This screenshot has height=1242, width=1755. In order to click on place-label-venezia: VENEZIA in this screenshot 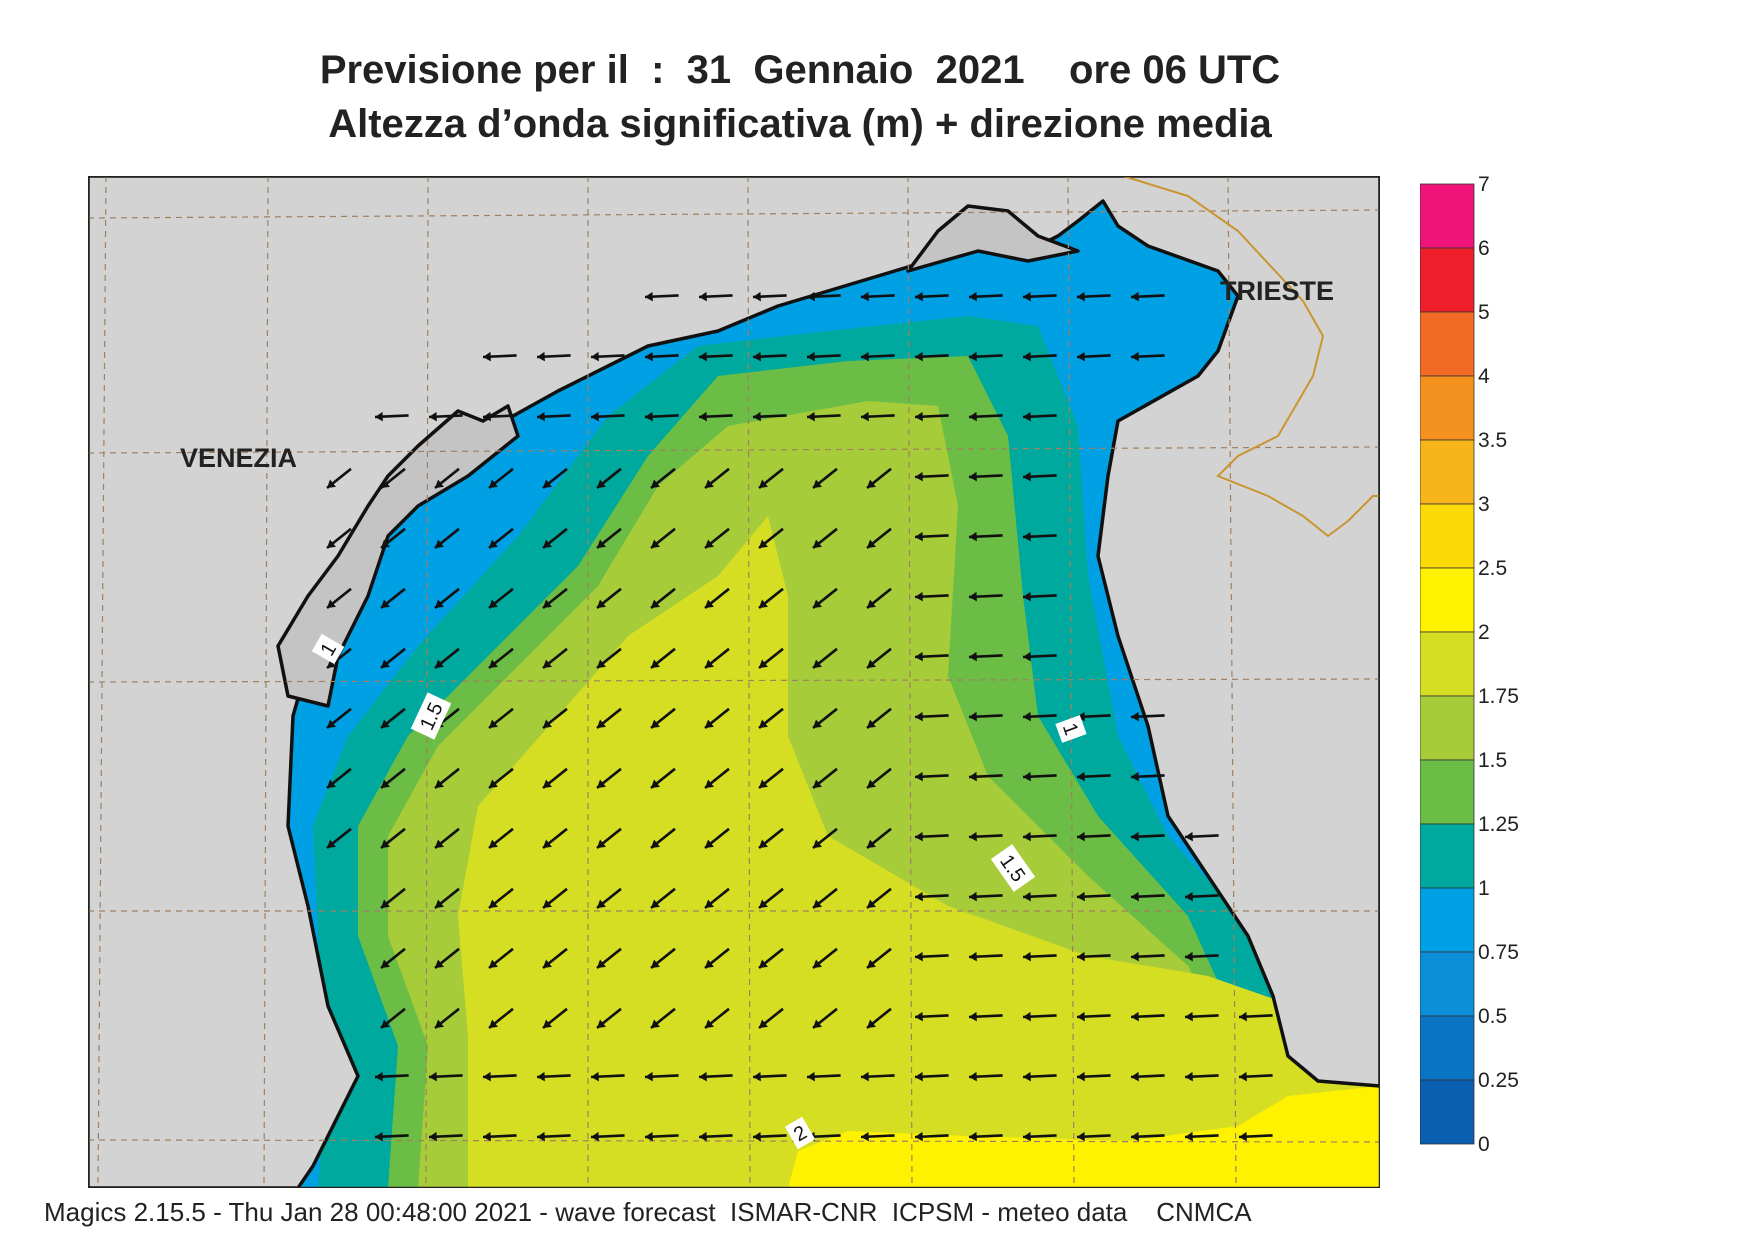, I will do `click(238, 458)`.